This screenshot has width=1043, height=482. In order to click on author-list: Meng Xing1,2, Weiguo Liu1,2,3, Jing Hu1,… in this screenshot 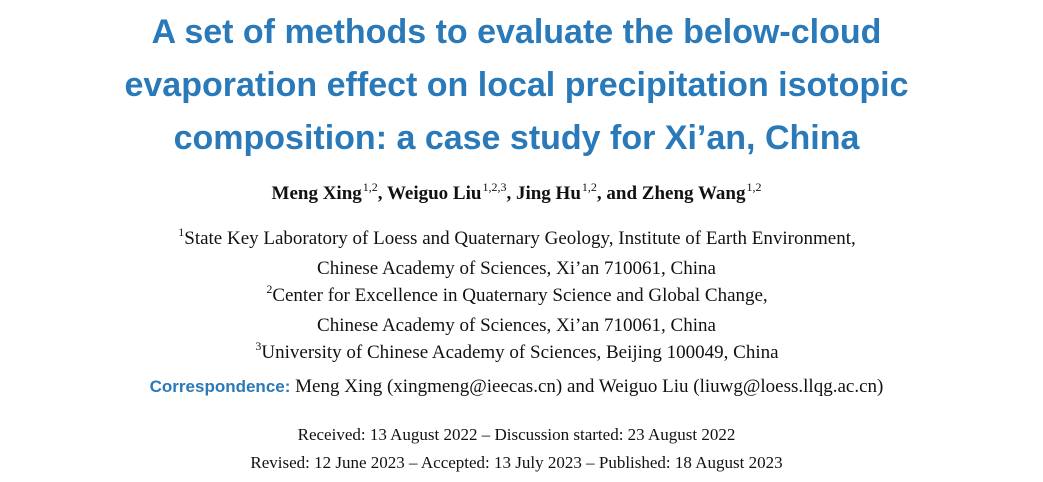, I will do `click(516, 194)`.